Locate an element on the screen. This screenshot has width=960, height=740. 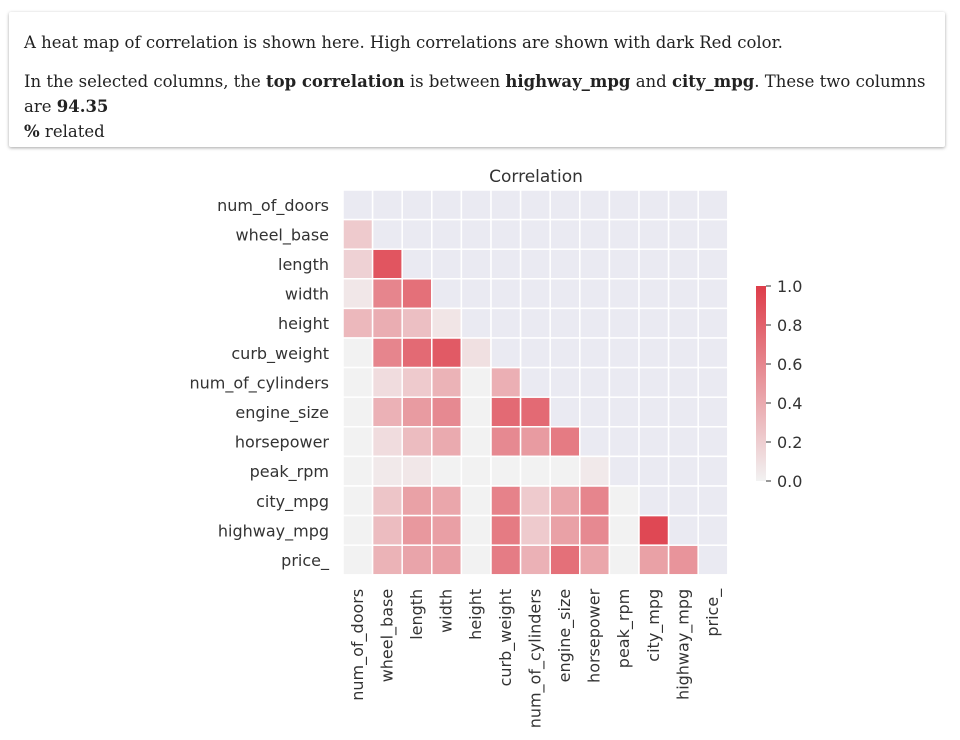
column-a: highway_mpg is located at coordinates (568, 81).